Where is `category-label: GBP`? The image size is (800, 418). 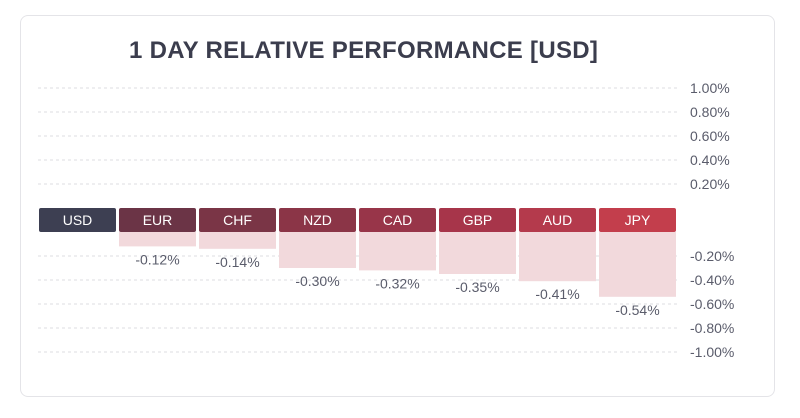
category-label: GBP is located at coordinates (478, 220).